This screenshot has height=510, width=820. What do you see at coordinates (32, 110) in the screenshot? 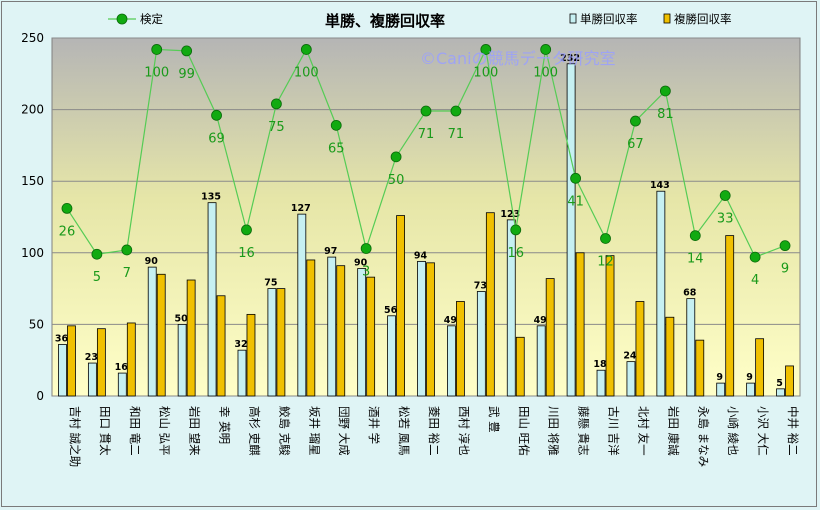
I see `y-tick-label: 200` at bounding box center [32, 110].